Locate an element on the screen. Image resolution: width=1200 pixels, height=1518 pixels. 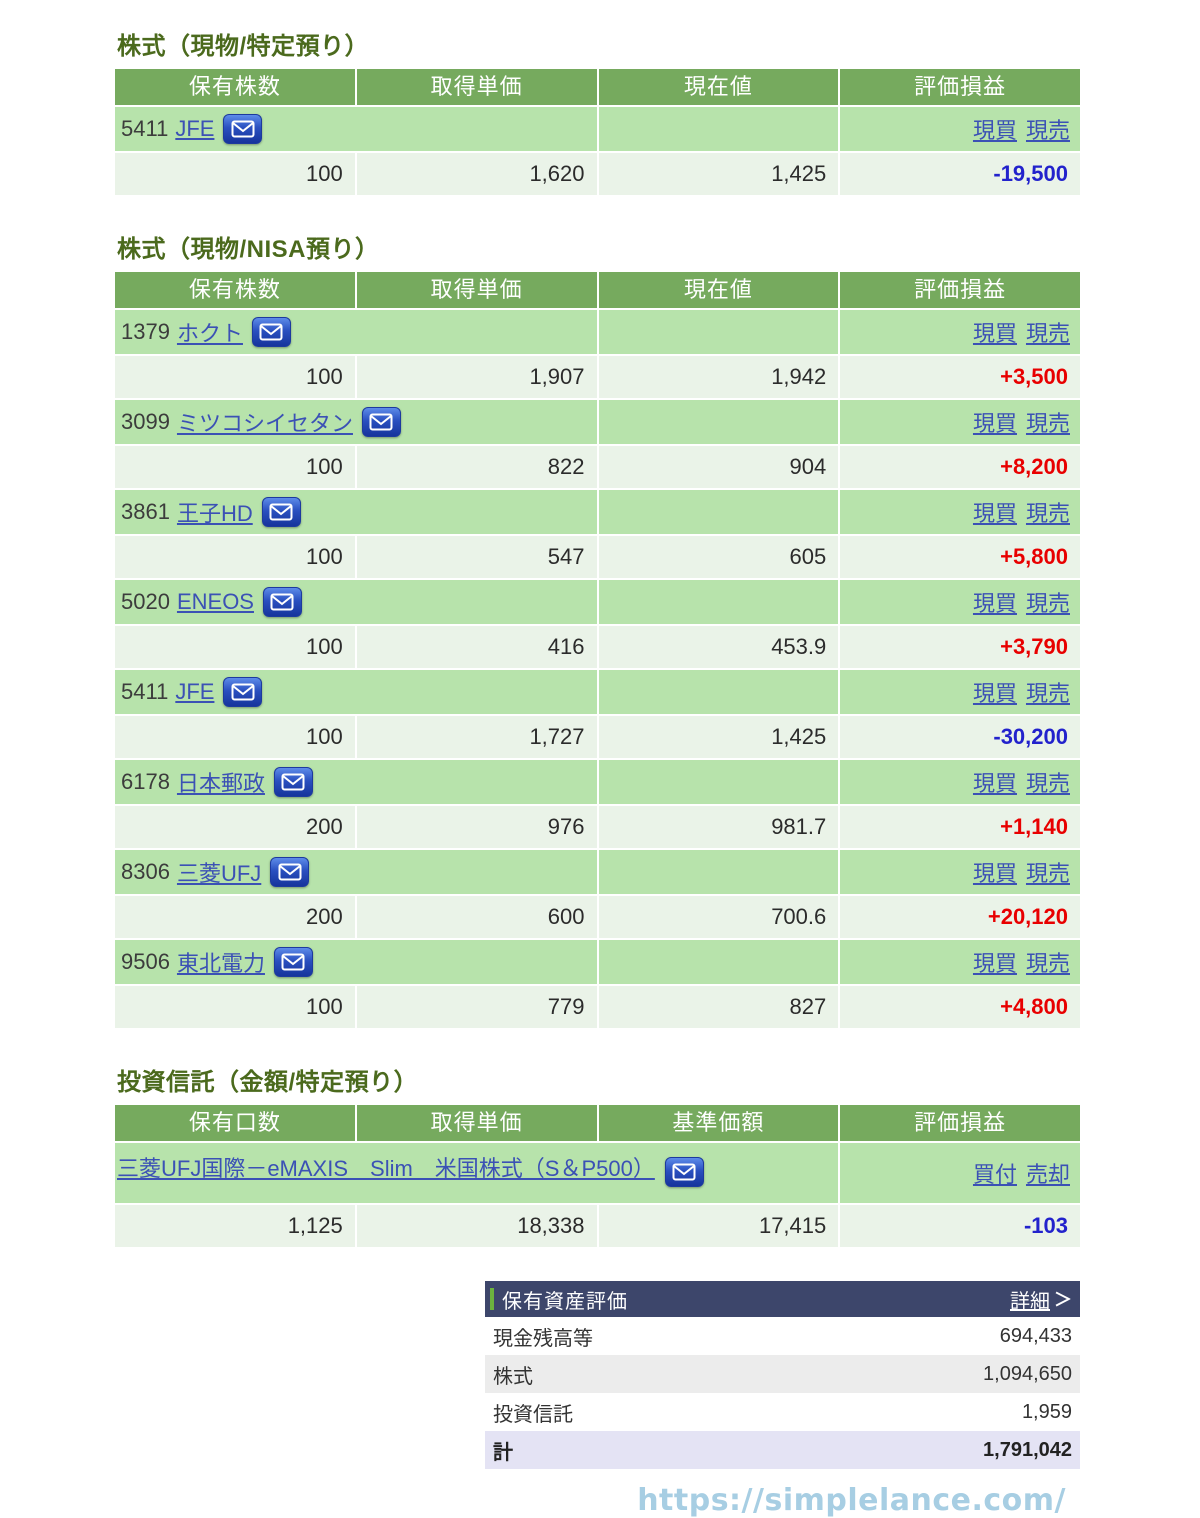
fund-name-cell: 三菱UFJ国際－eMAXIS Slim 米国株式（S＆P500） is located at coordinates (477, 1173).